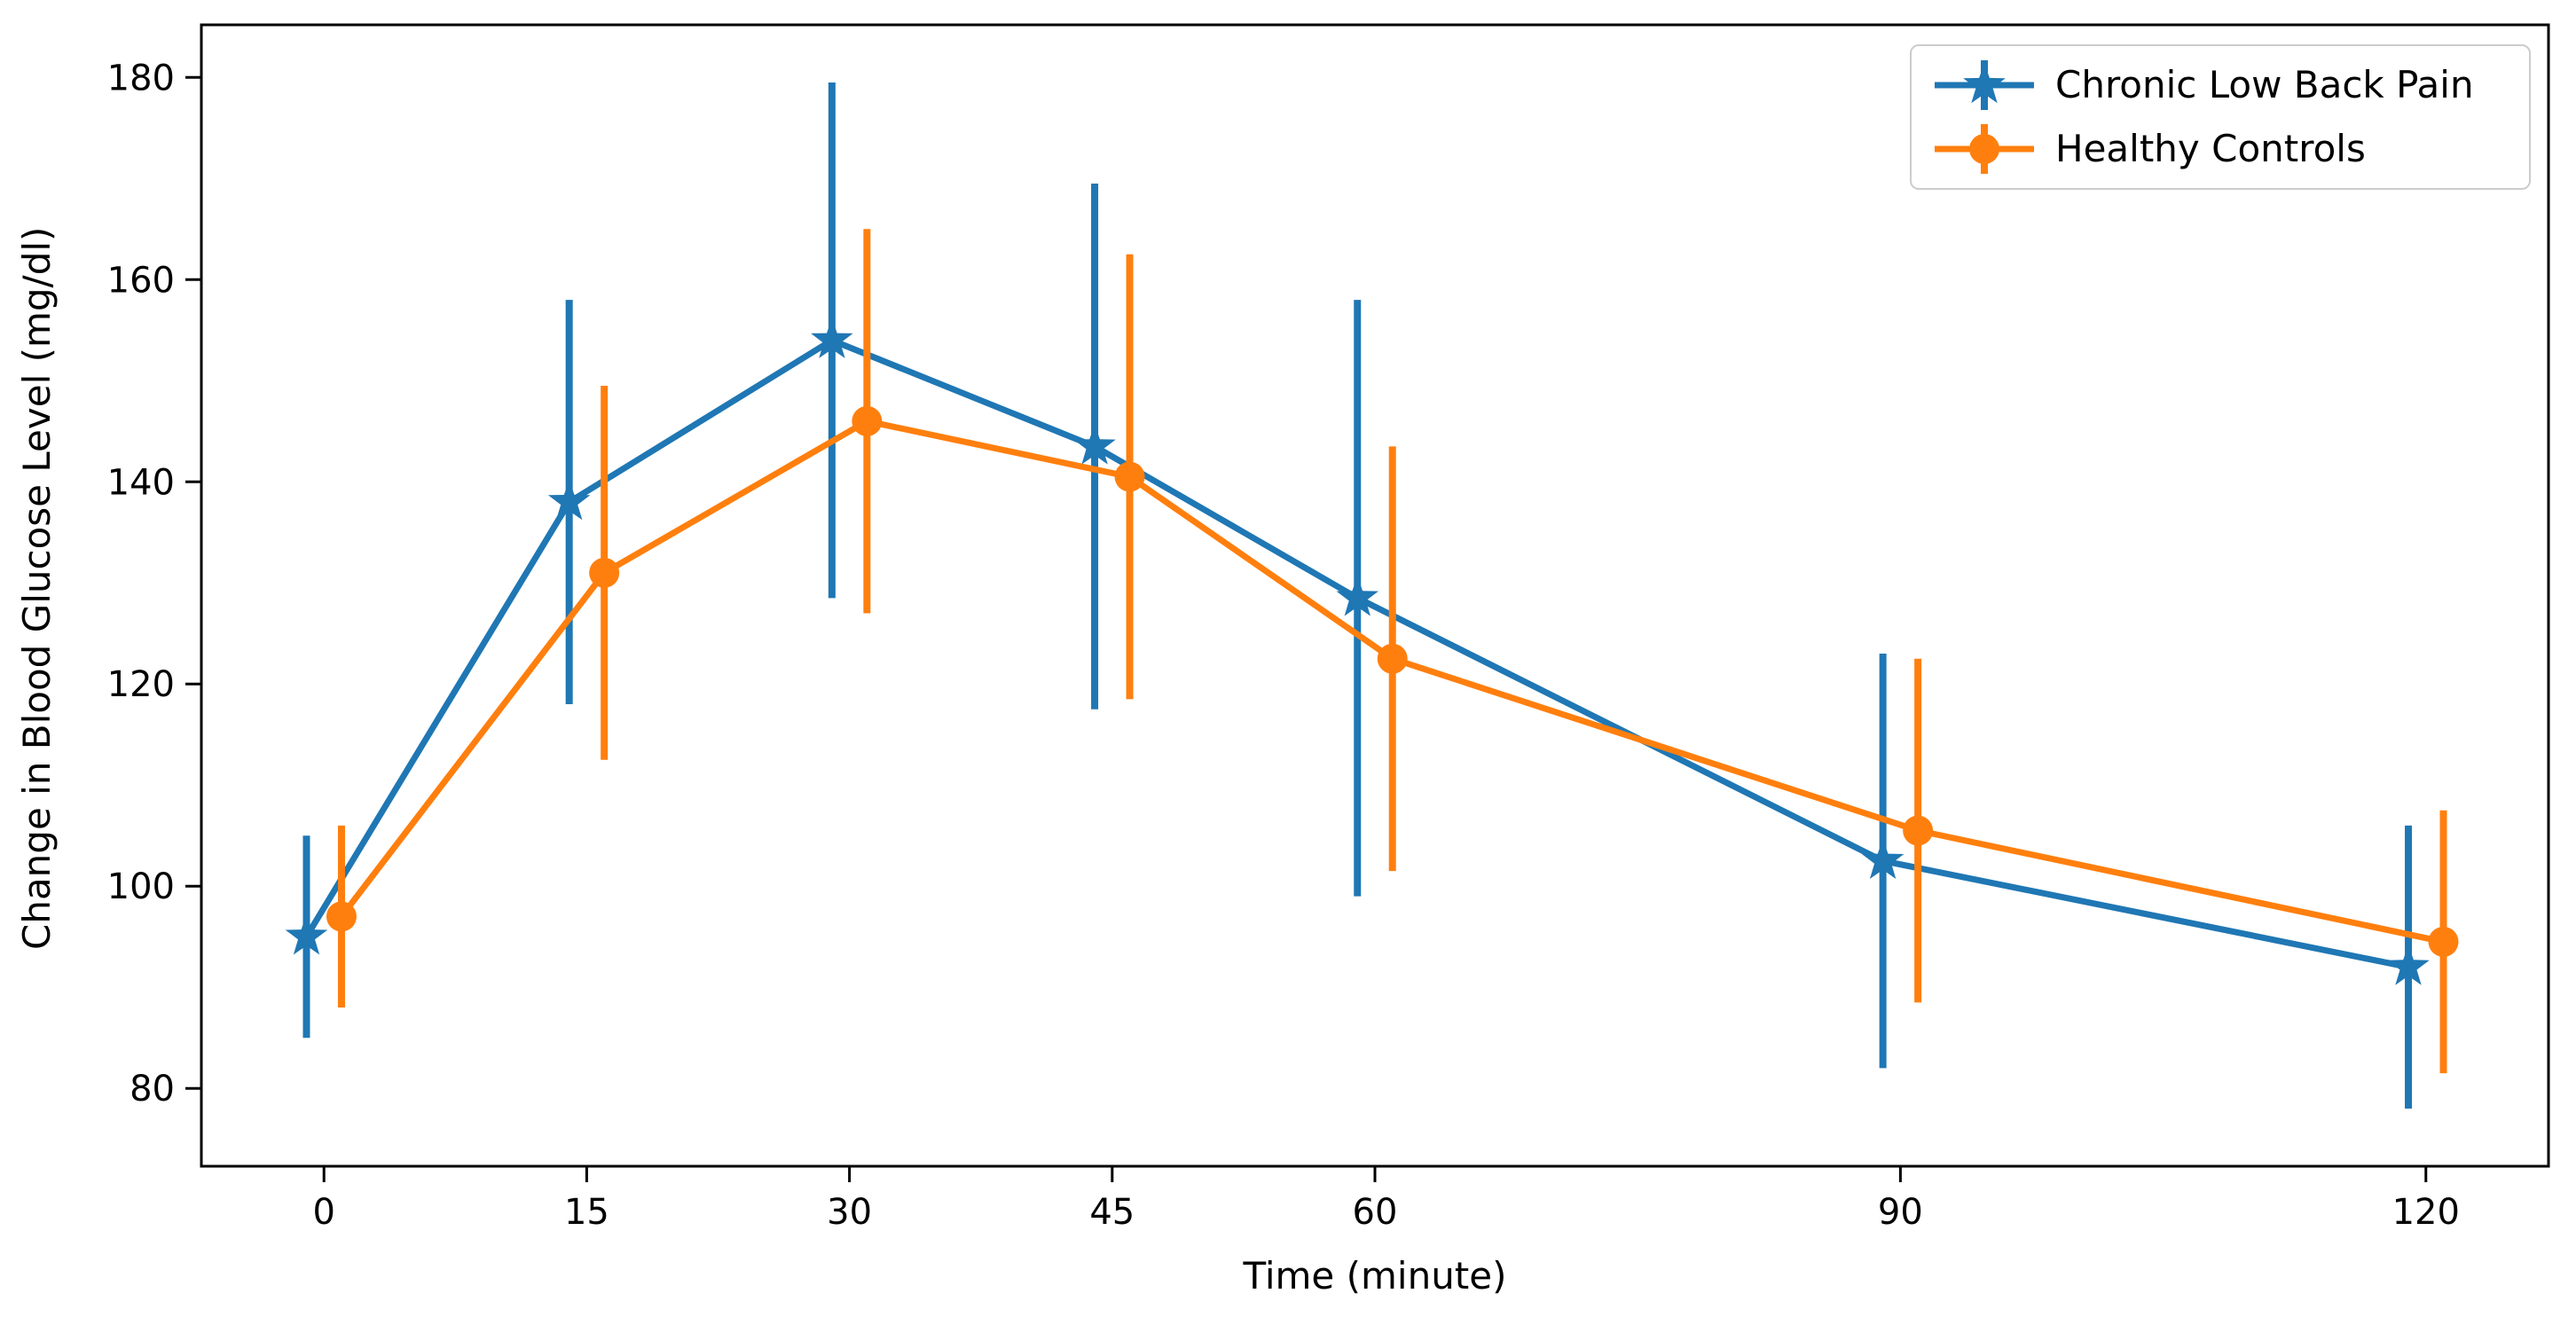 The width and height of the screenshot is (2576, 1317). I want to click on legend-item-chronic-low-back-pain: Chronic Low Back Pain, so click(2220, 86).